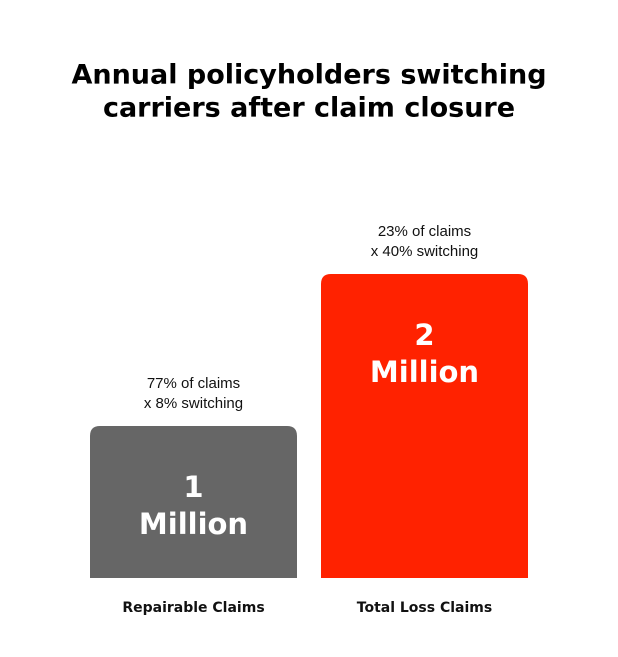  Describe the element at coordinates (193, 505) in the screenshot. I see `value-label: 1 Million` at that location.